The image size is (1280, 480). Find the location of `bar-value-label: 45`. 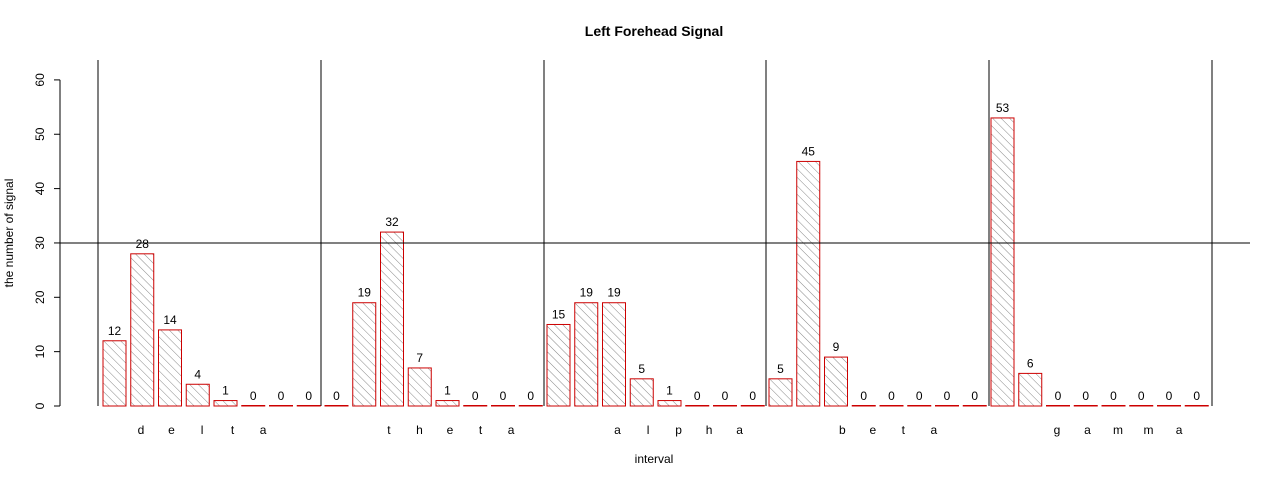

bar-value-label: 45 is located at coordinates (809, 151).